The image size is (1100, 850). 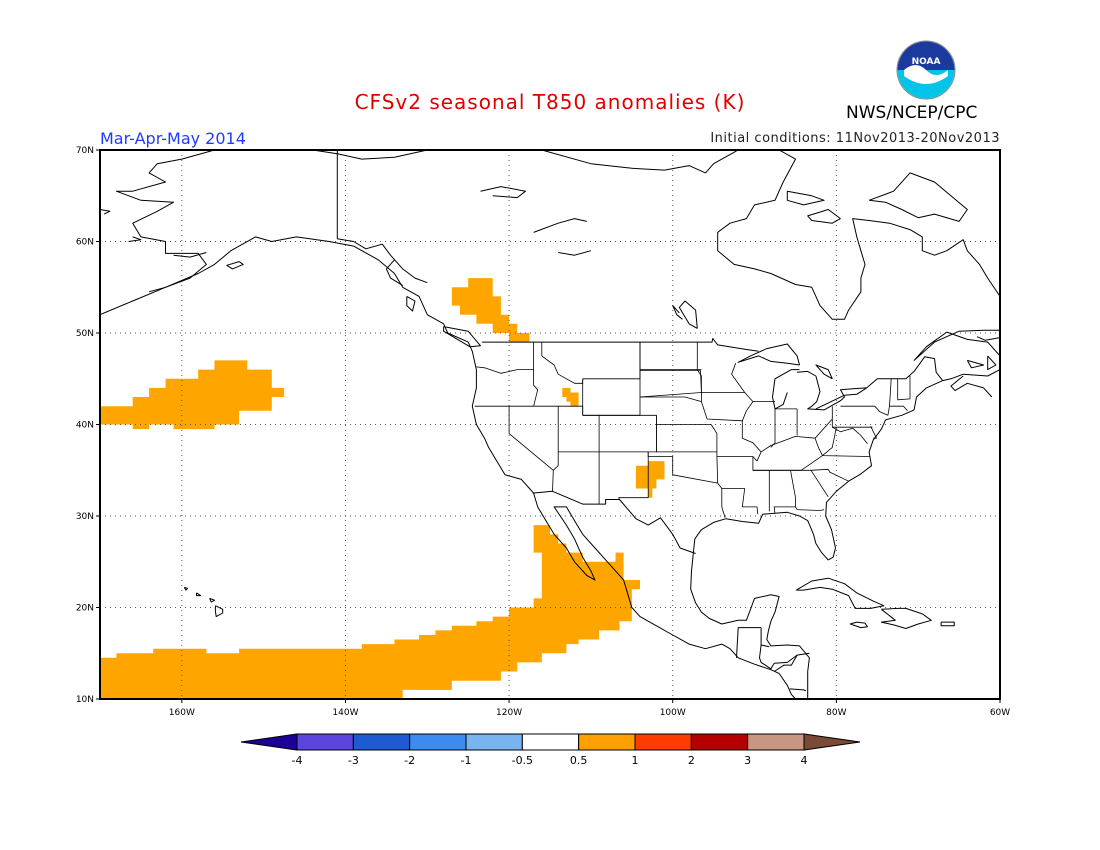 I want to click on colorbar-label: 4, so click(x=804, y=760).